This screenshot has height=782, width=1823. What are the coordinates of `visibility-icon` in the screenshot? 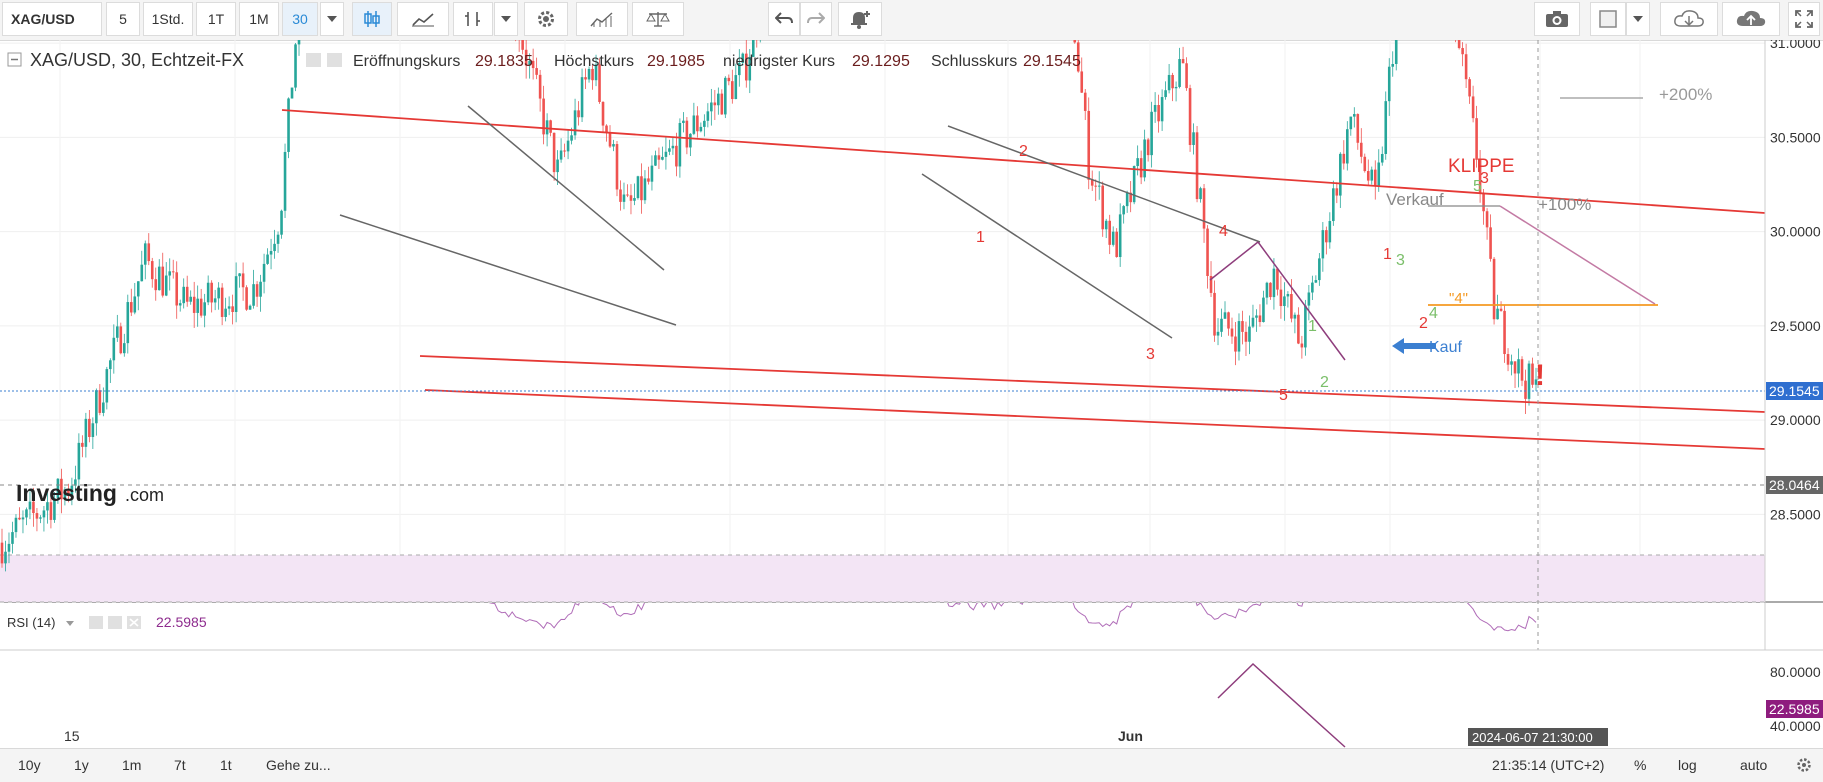 It's located at (313, 60).